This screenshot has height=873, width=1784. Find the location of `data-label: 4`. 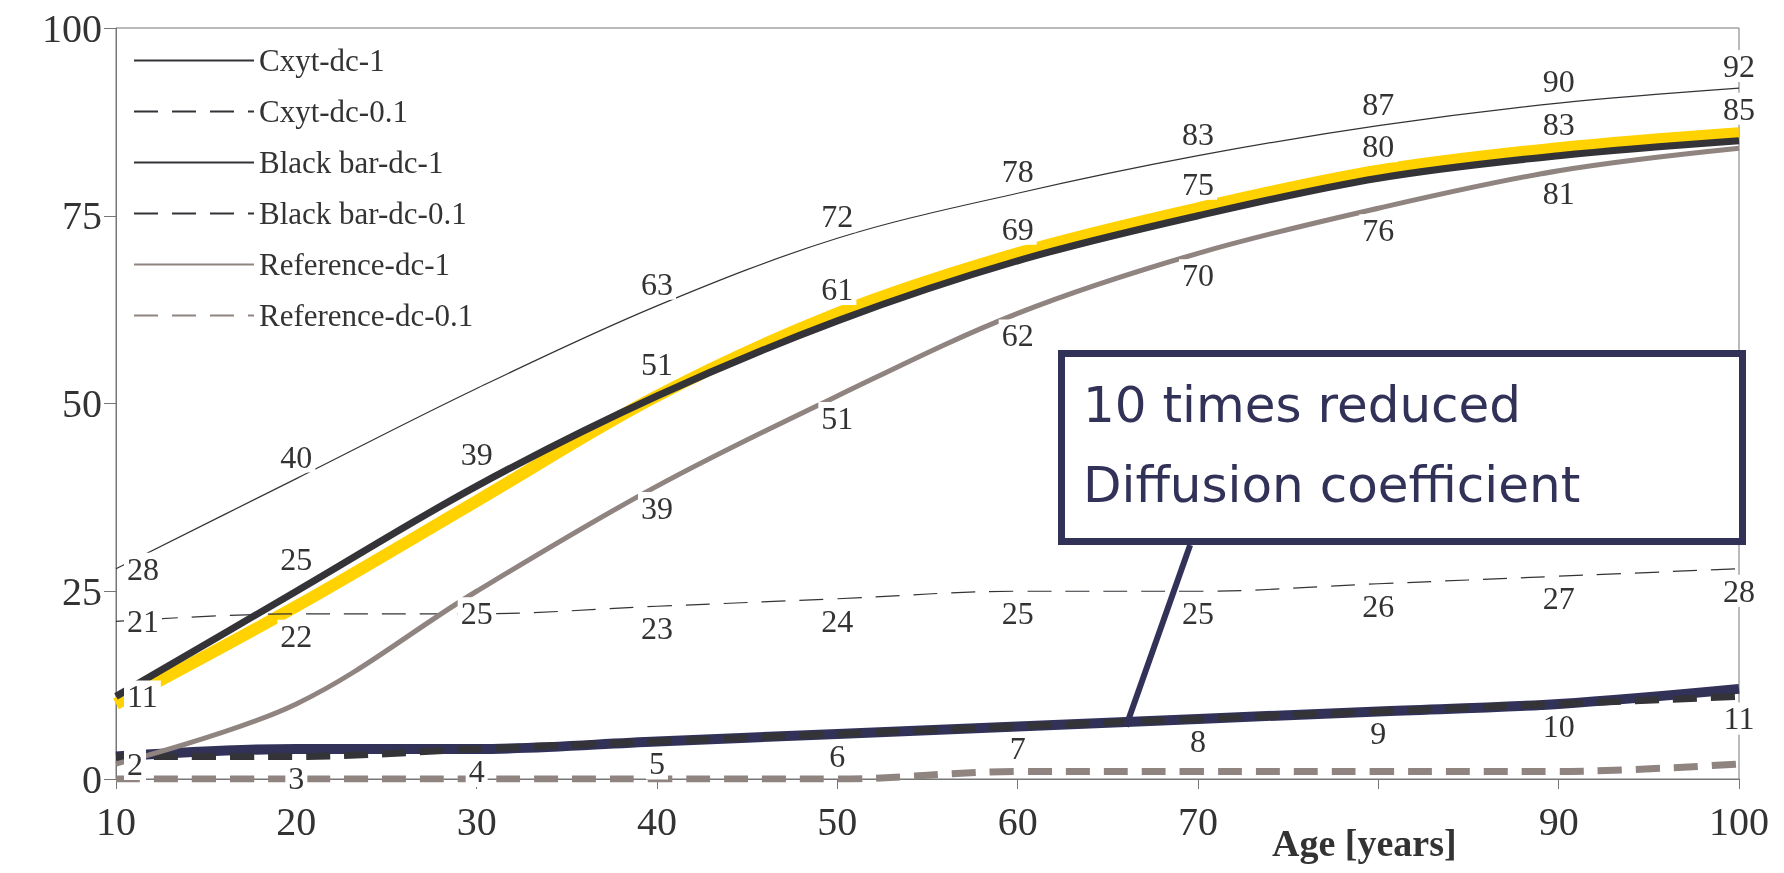

data-label: 4 is located at coordinates (476, 770).